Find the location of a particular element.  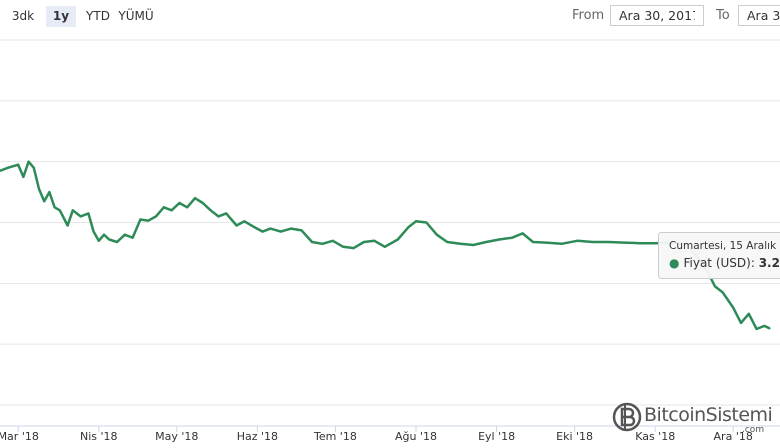

from-date-input is located at coordinates (657, 15).